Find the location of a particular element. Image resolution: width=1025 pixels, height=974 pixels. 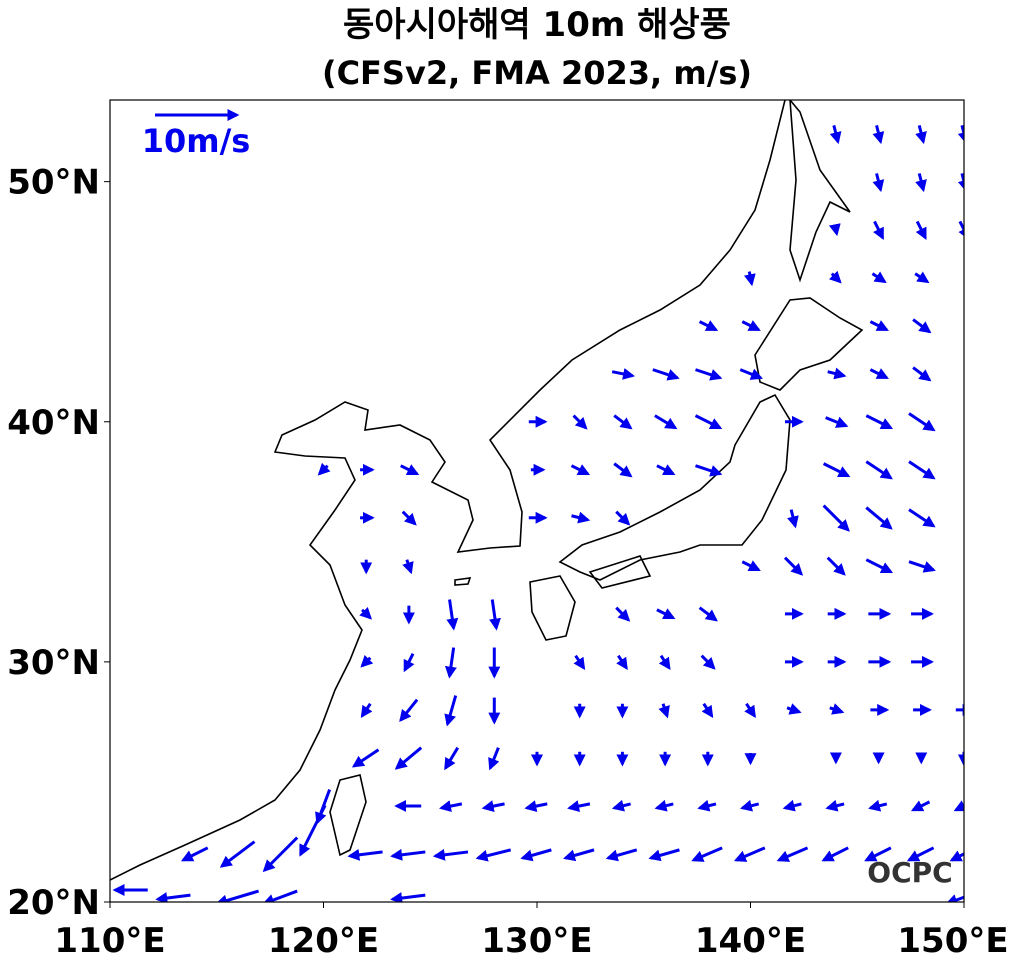

sakhalin is located at coordinates (820, 191).